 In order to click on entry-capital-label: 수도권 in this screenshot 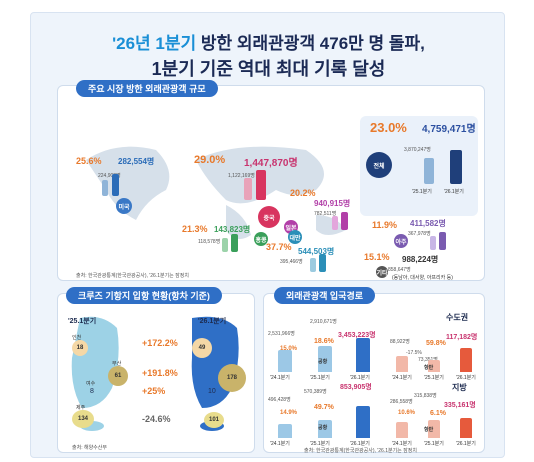, I will do `click(457, 317)`.